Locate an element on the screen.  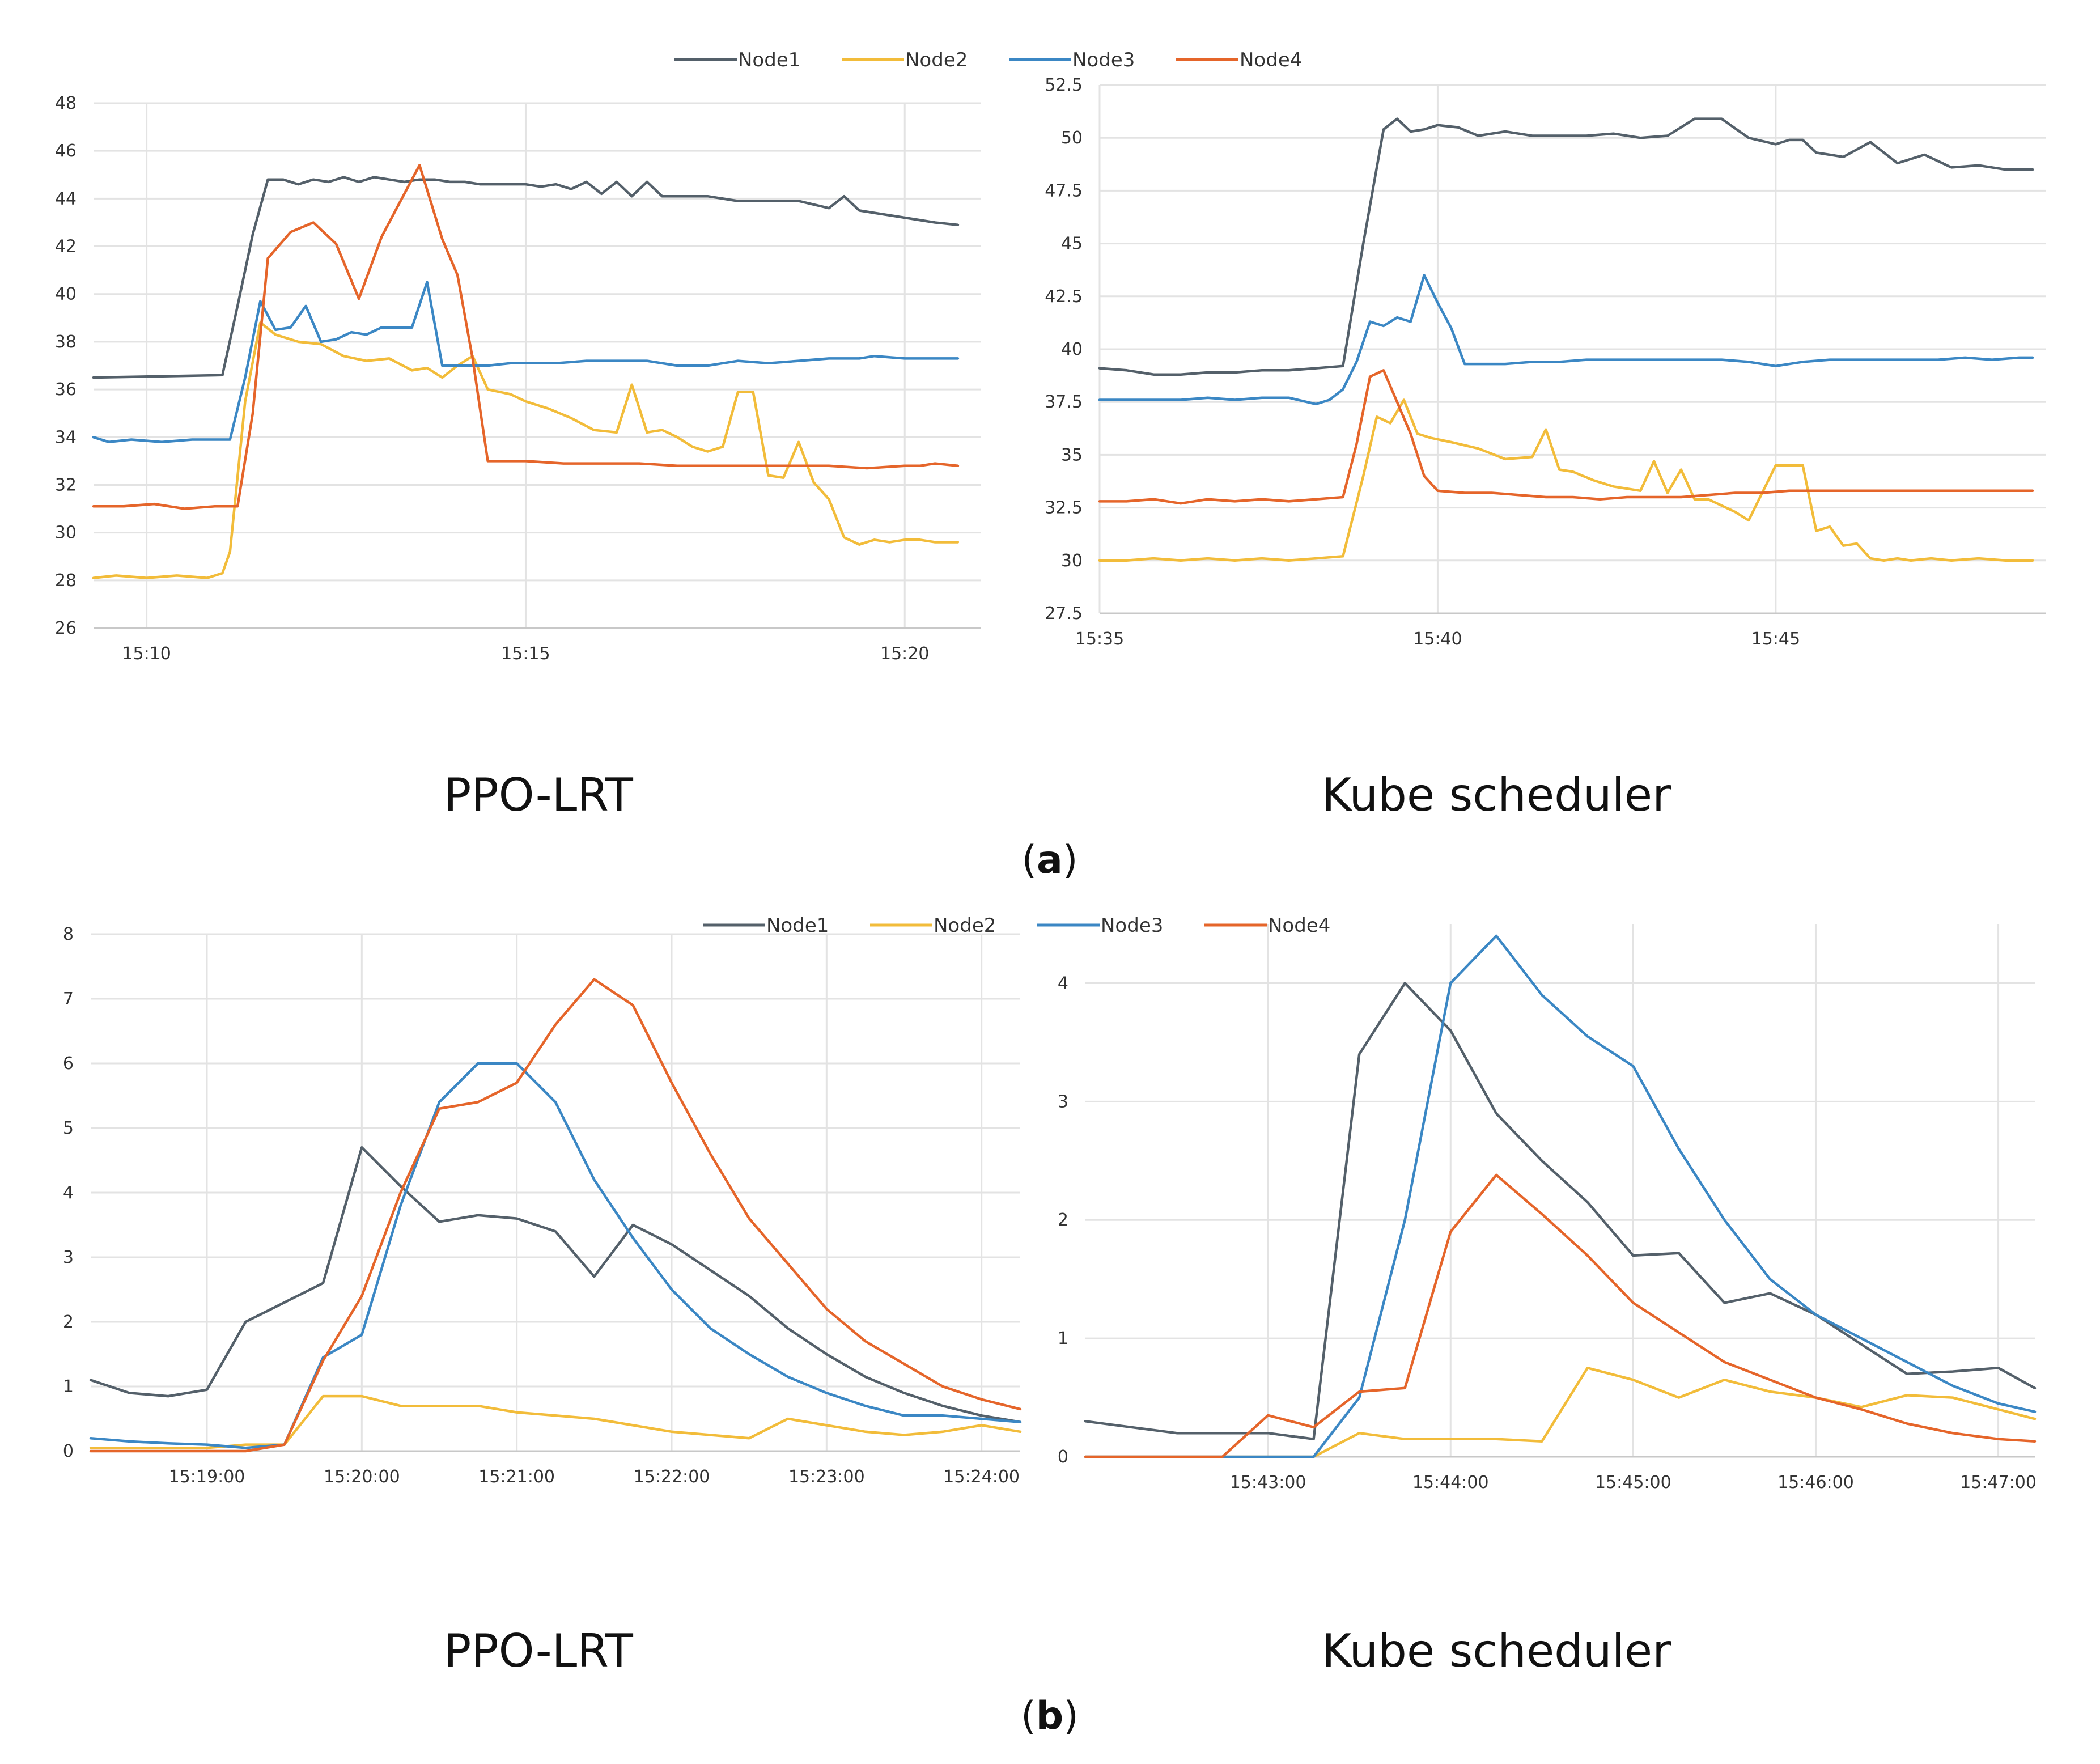
y-tick-label-b-left: 8 is located at coordinates (68, 934).